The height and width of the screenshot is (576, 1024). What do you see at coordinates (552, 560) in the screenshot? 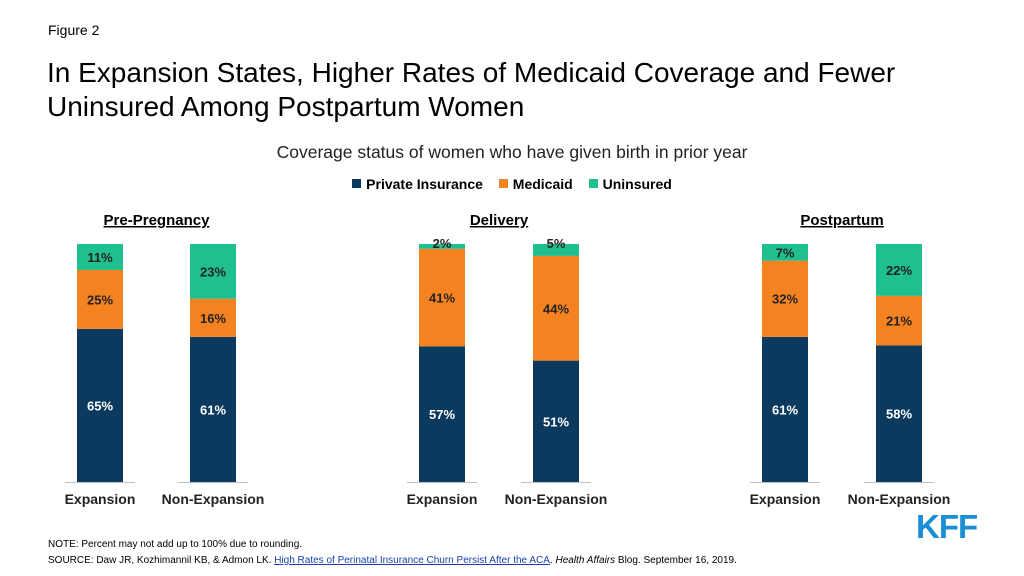
I see `source-middle: .` at bounding box center [552, 560].